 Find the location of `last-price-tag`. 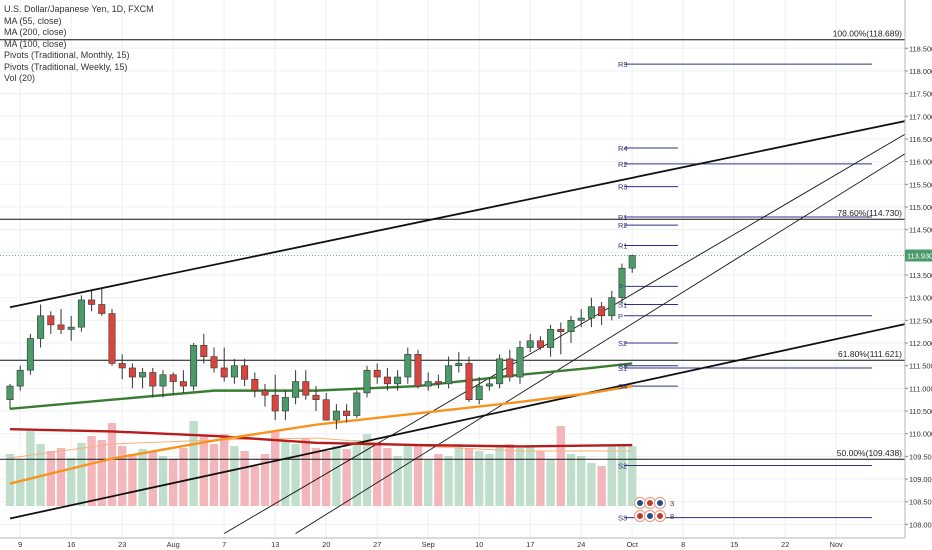

last-price-tag is located at coordinates (918, 255).